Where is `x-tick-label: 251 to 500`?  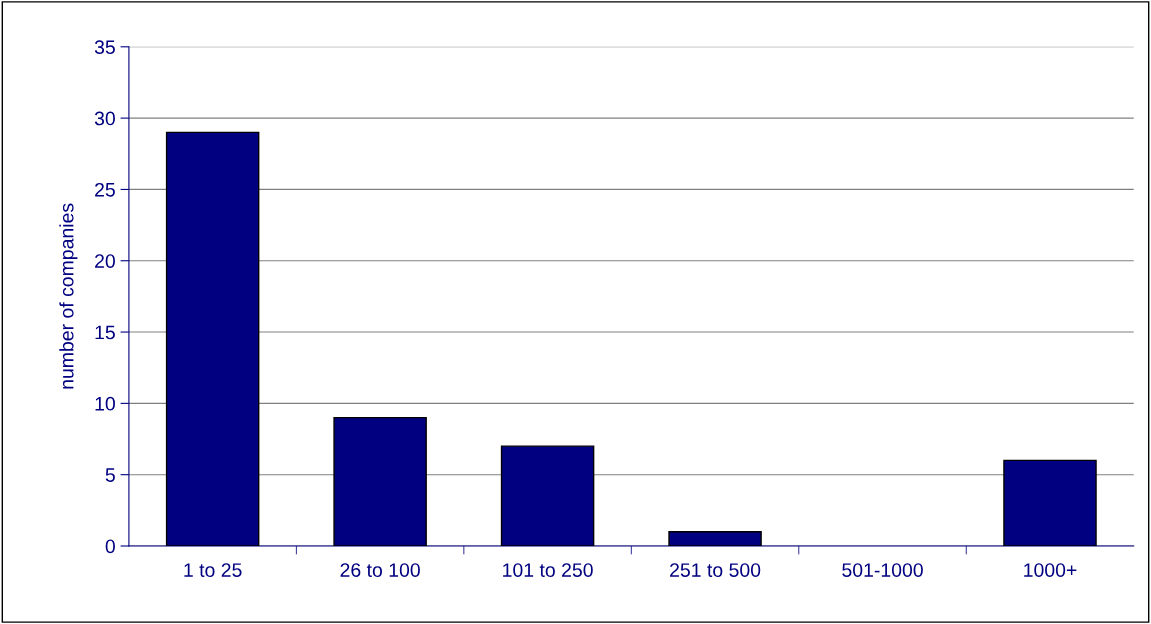
x-tick-label: 251 to 500 is located at coordinates (715, 570).